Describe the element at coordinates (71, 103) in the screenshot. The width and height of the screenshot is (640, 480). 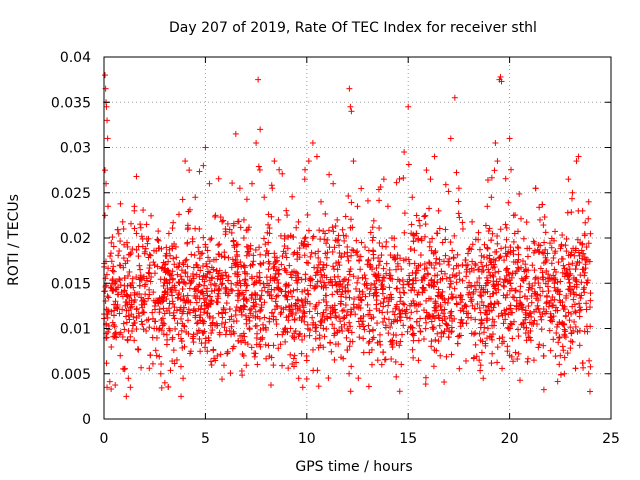
I see `y-tick-label: 0.035` at that location.